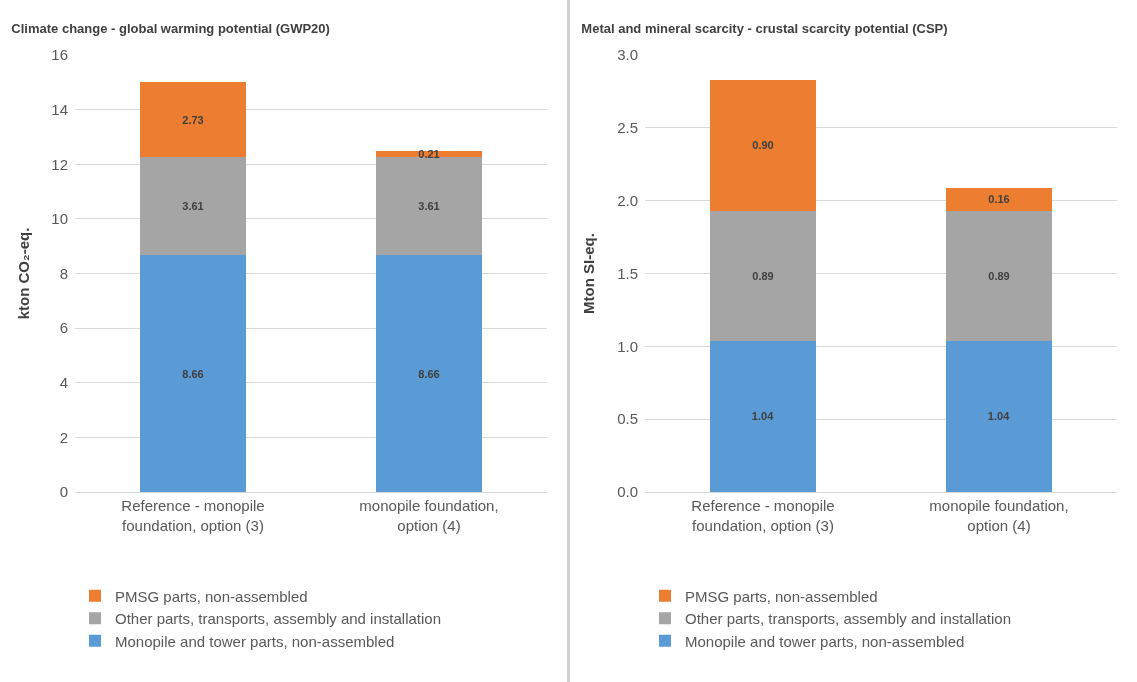  Describe the element at coordinates (63, 382) in the screenshot. I see `y-tick-label: 4` at that location.